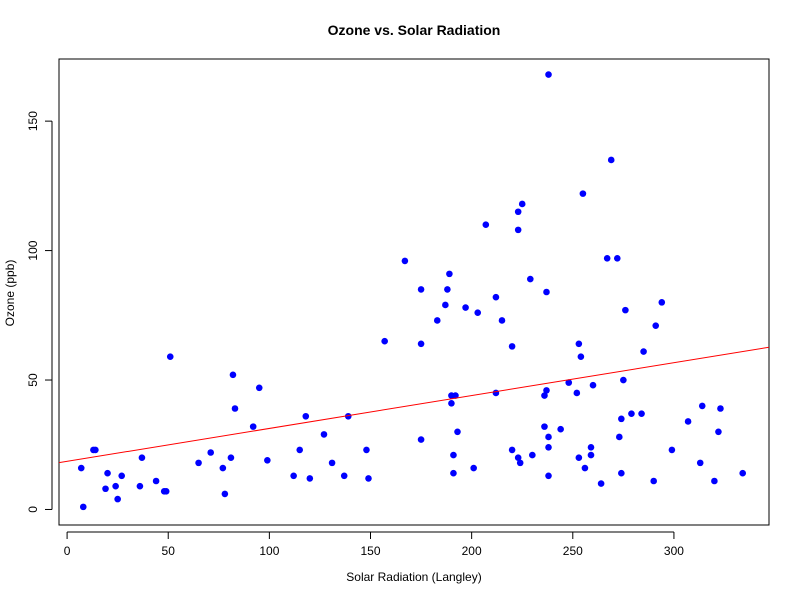 The image size is (800, 600). I want to click on x-tick-label: 0, so click(67, 551).